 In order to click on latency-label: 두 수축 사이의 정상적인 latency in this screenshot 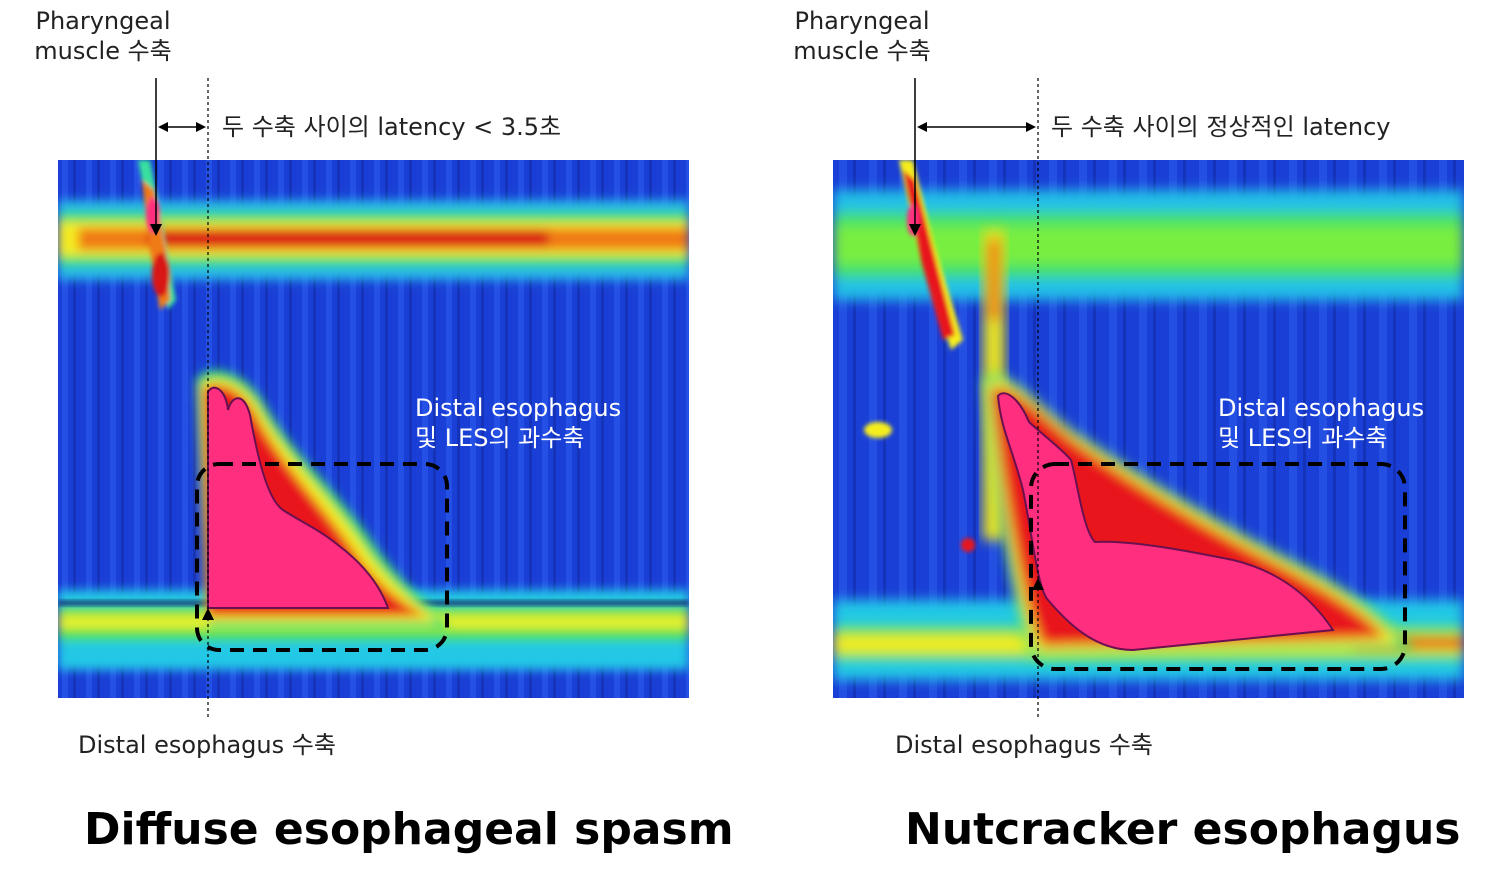, I will do `click(1221, 127)`.